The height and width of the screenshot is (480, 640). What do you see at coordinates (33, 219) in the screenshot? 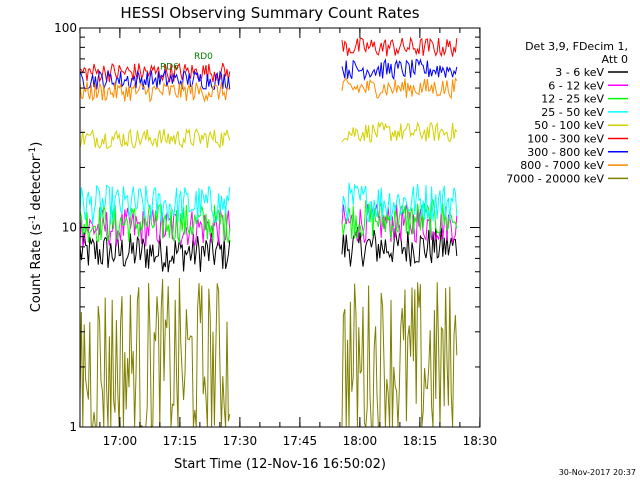
I see `y-axis-label-sup: -1` at bounding box center [33, 219].